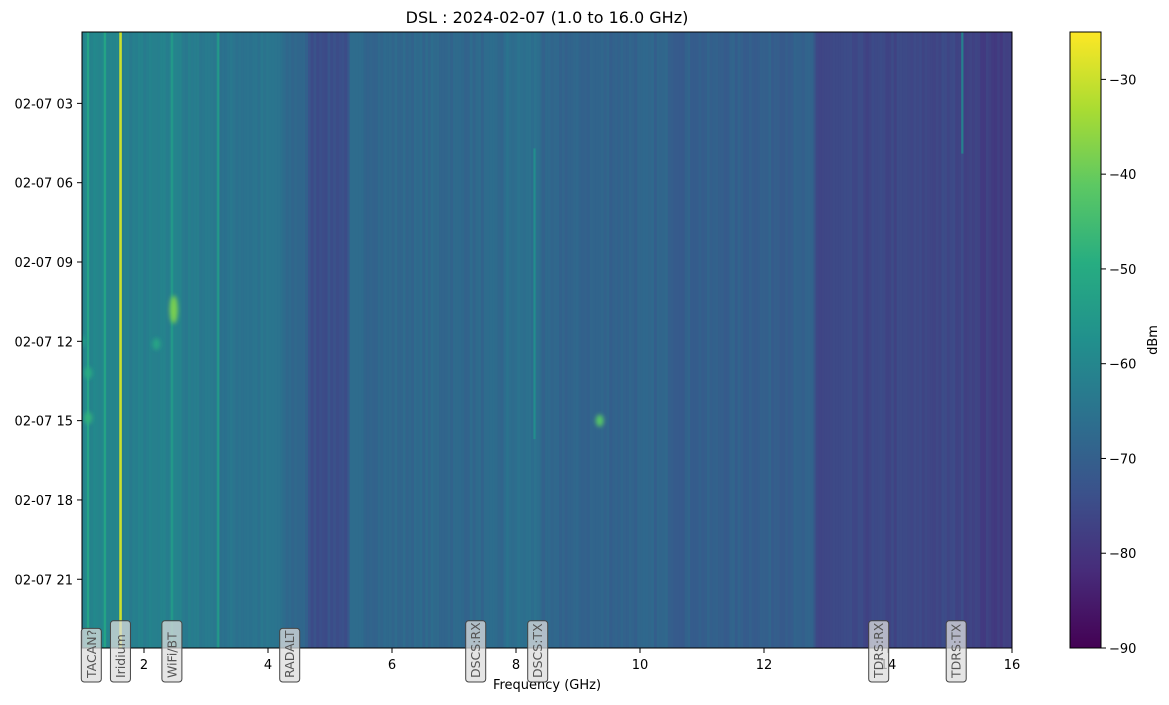 This screenshot has width=1169, height=705. I want to click on band-label-text: Iridium, so click(120, 656).